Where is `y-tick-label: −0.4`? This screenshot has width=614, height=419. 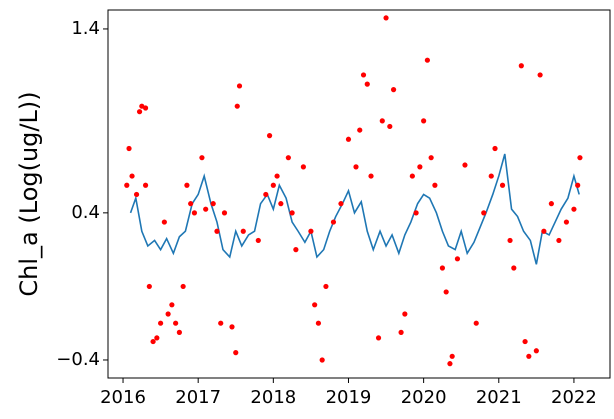 y-tick-label: −0.4 is located at coordinates (78, 359).